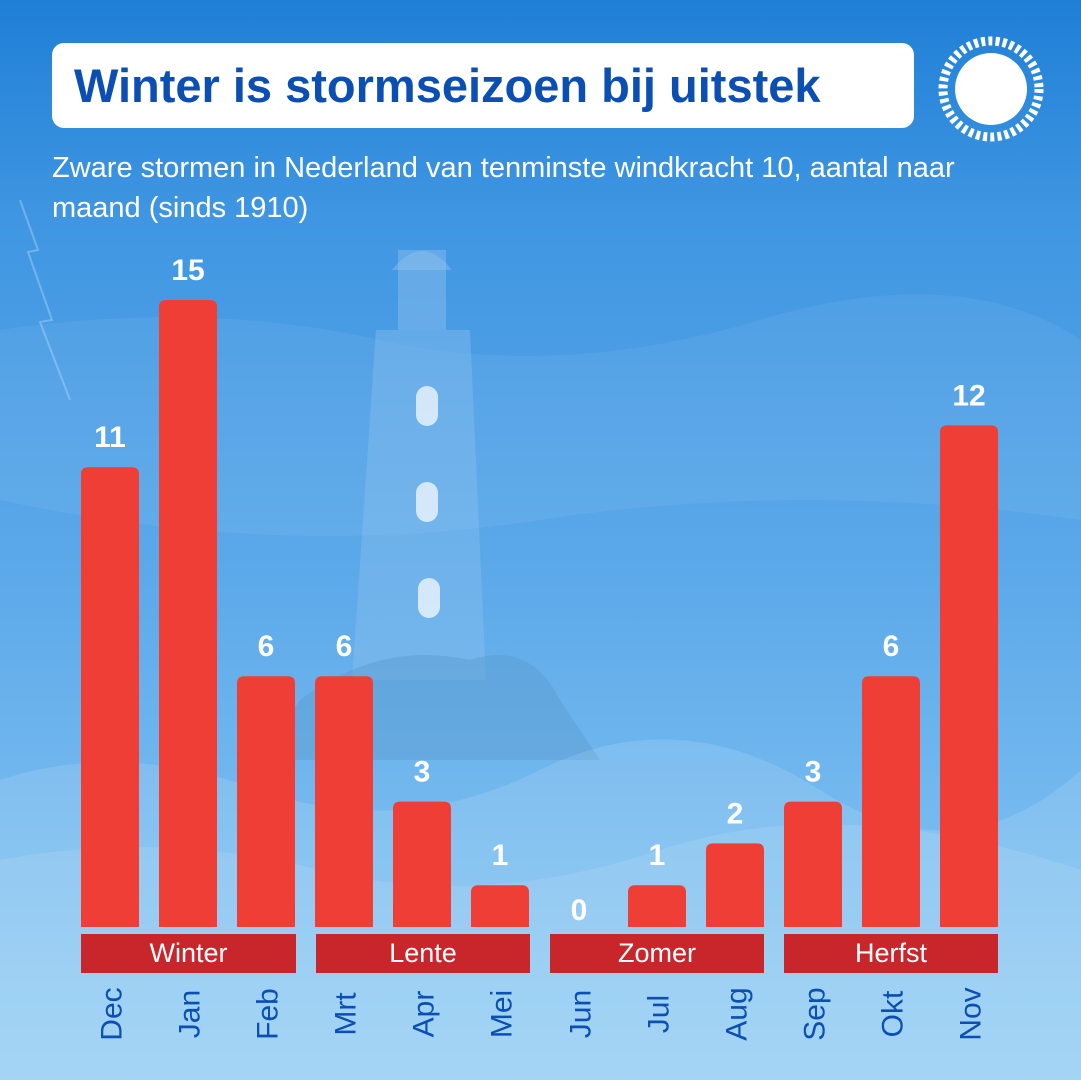 Image resolution: width=1081 pixels, height=1080 pixels. Describe the element at coordinates (891, 646) in the screenshot. I see `value-label-okt: 6` at that location.